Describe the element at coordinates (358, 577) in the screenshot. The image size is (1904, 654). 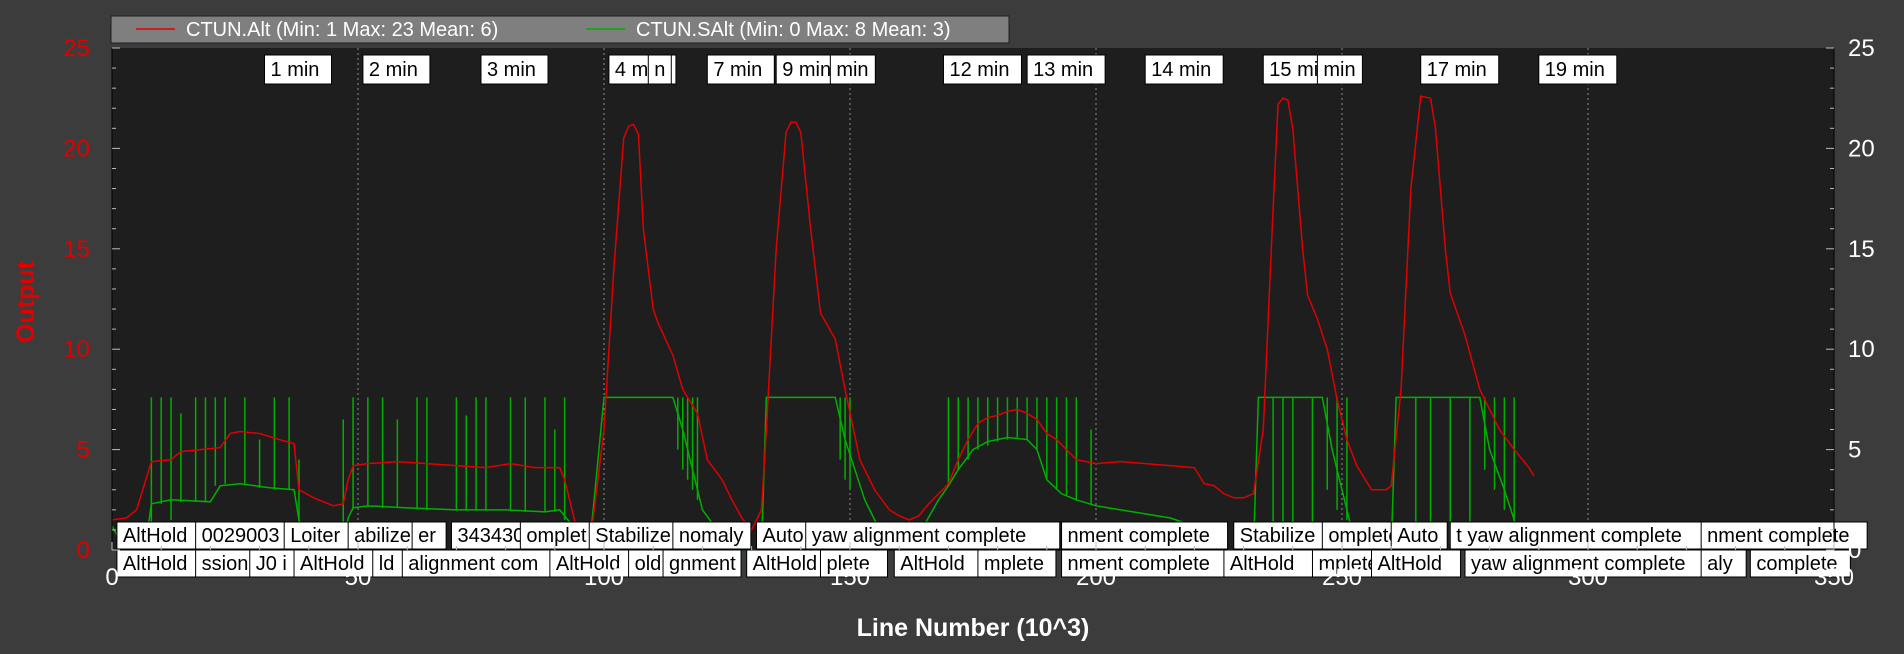
I see `x-tick-label: 50` at that location.